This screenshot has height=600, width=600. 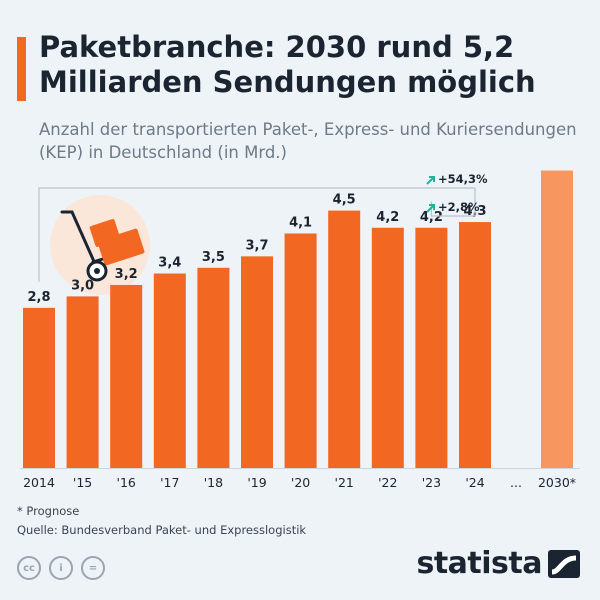 I want to click on title-accent-bar, so click(x=21, y=69).